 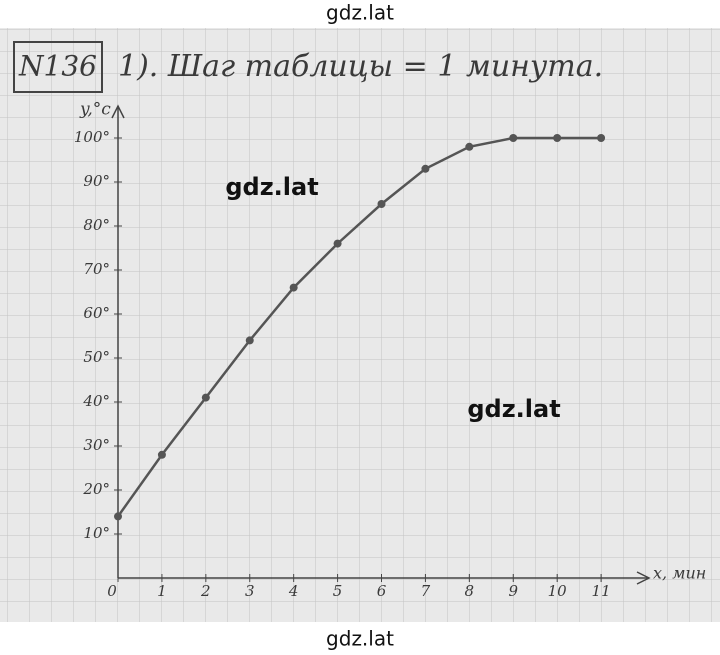 I want to click on x-tick-label: 5, so click(x=338, y=591).